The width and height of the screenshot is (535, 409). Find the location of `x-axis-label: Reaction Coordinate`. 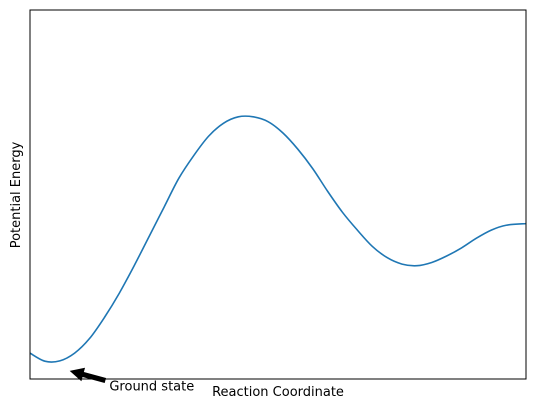

x-axis-label: Reaction Coordinate is located at coordinates (278, 392).